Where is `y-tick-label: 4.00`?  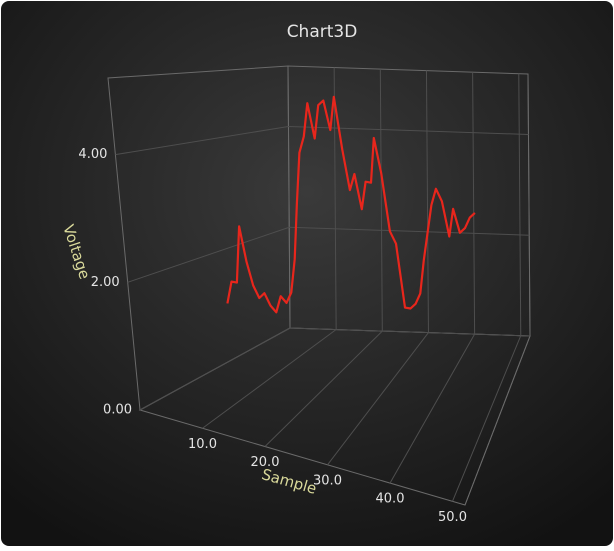
y-tick-label: 4.00 is located at coordinates (92, 154).